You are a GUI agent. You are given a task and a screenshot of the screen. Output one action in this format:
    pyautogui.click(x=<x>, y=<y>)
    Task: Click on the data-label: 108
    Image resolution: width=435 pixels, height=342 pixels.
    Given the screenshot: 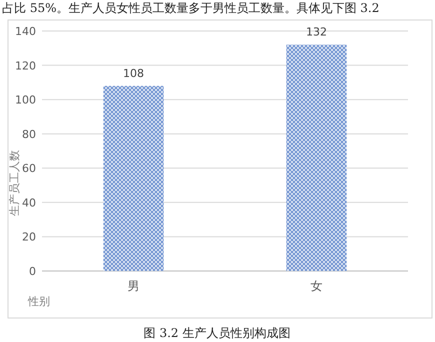 What is the action you would take?
    pyautogui.click(x=133, y=73)
    